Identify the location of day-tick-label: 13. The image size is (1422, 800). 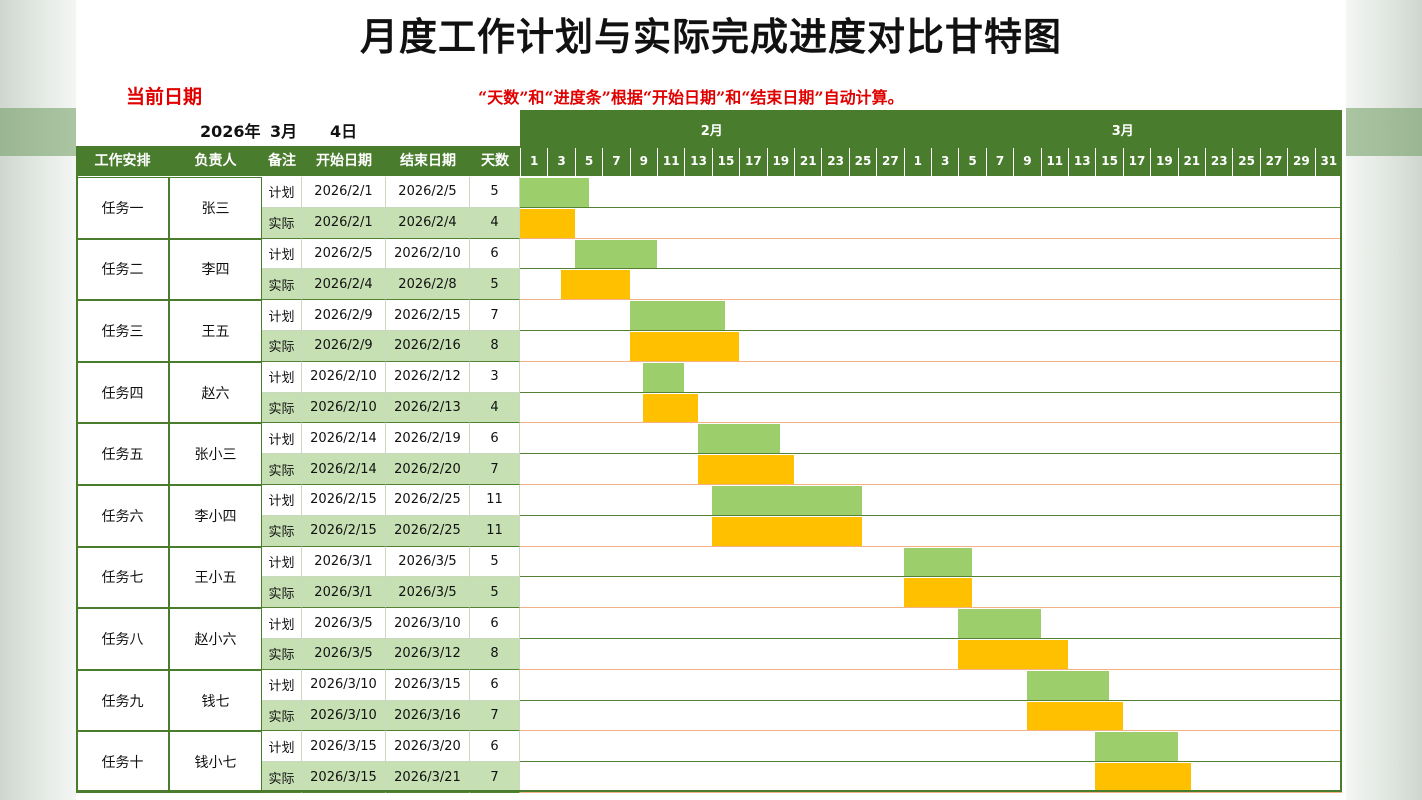
(697, 161).